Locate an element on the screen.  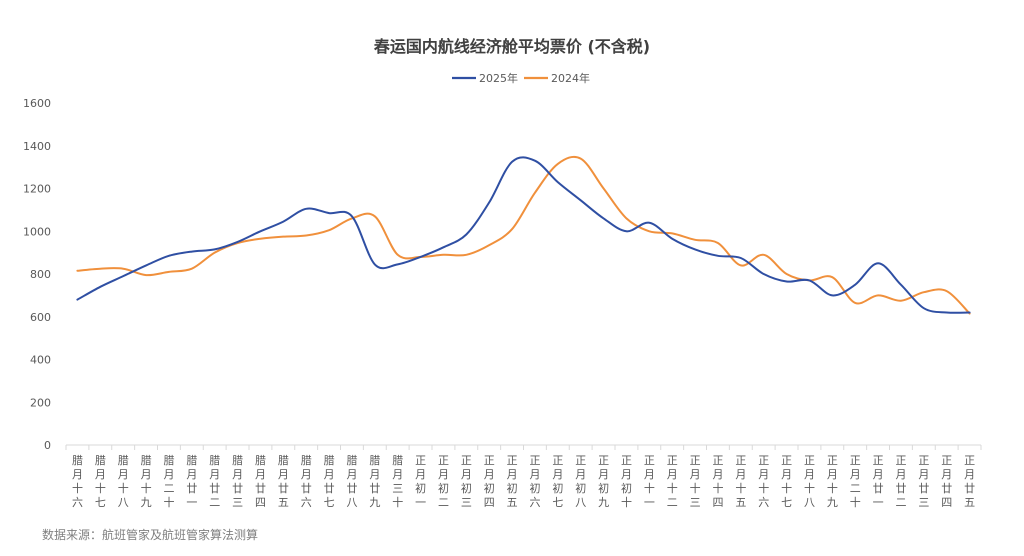
x-tick-label: 腊月廿六 is located at coordinates (306, 481).